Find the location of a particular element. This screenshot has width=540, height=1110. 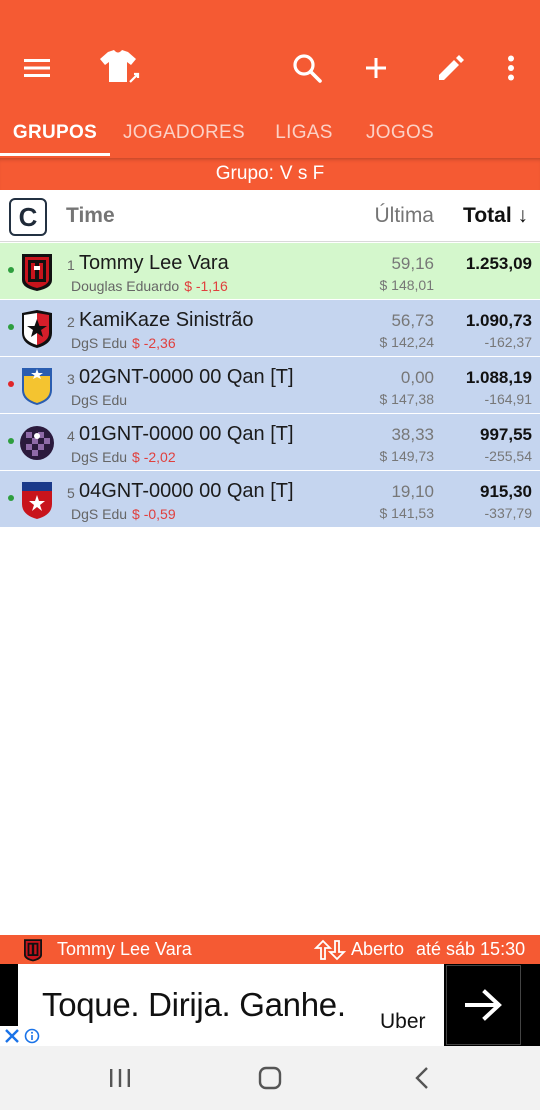

row-rank: 3 is located at coordinates (71, 379).